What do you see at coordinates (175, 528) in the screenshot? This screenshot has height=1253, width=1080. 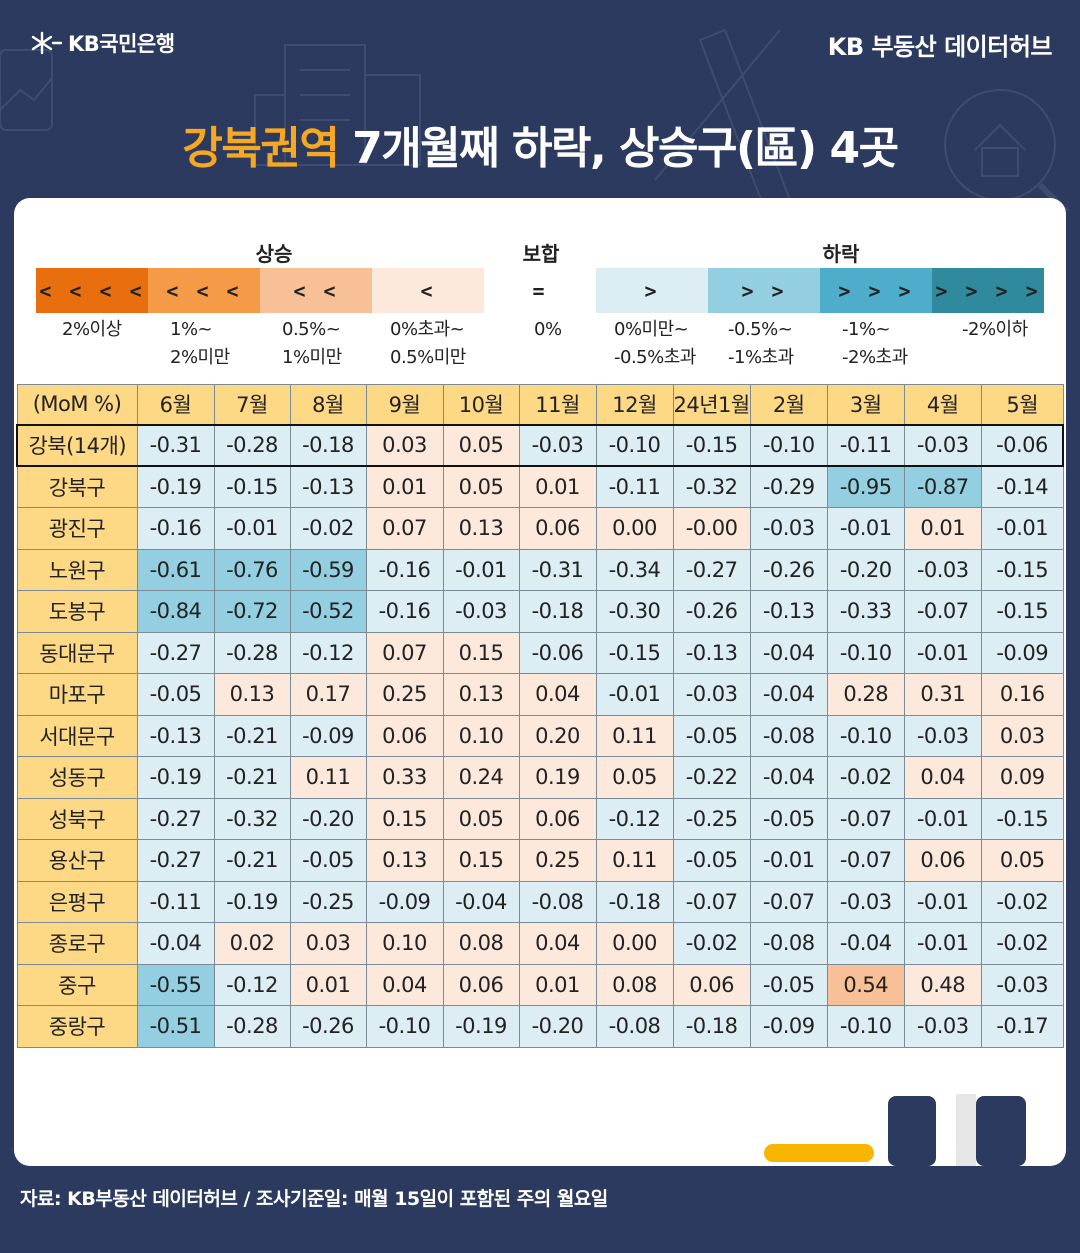 I see `value-cell: -0.16` at bounding box center [175, 528].